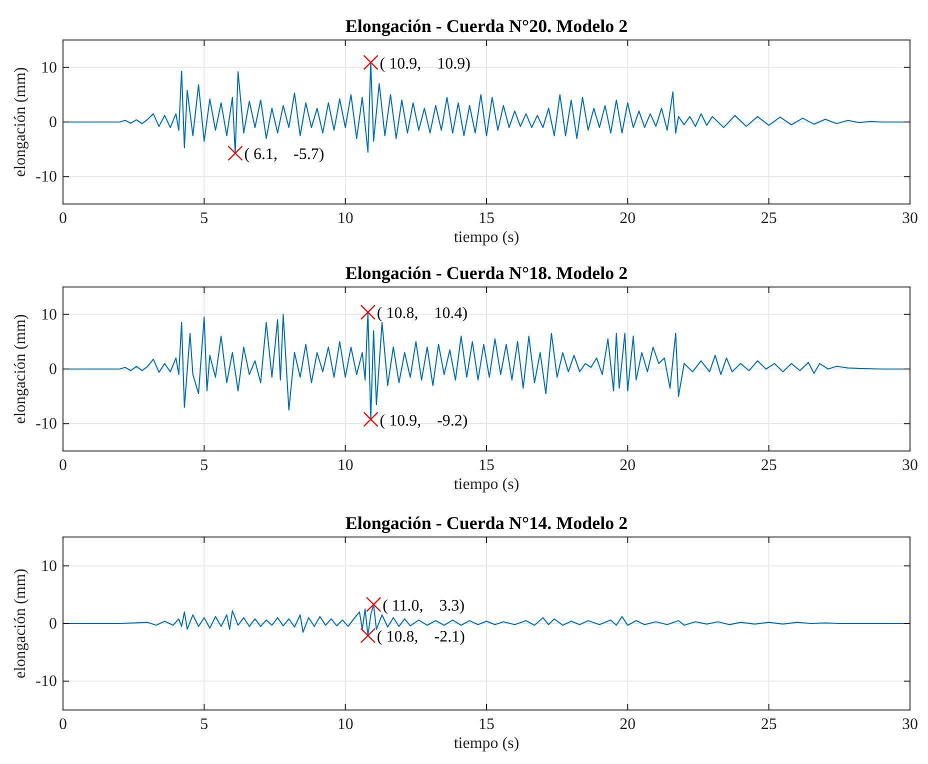 The image size is (928, 764). What do you see at coordinates (424, 421) in the screenshot?
I see `data-label: ( 10.9, -9.2)` at bounding box center [424, 421].